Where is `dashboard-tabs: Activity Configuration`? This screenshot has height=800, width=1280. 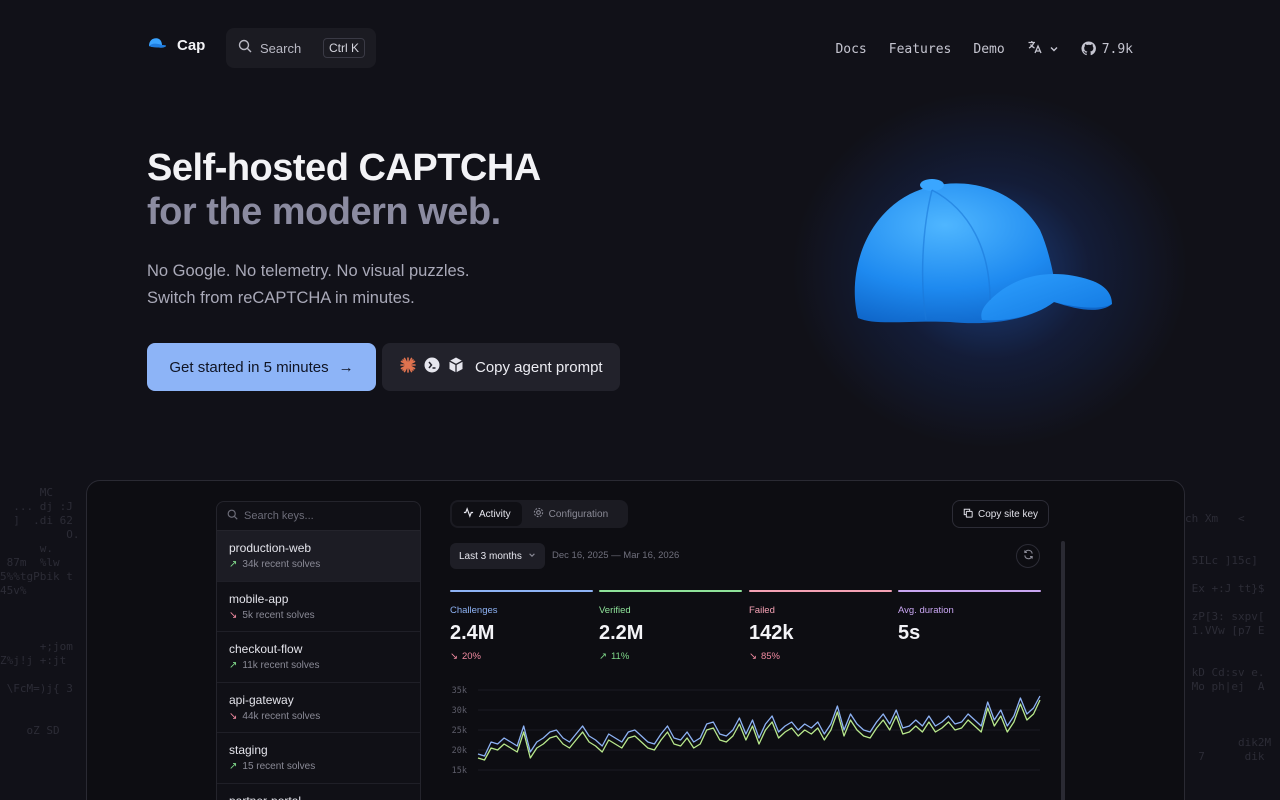 dashboard-tabs: Activity Configuration is located at coordinates (539, 514).